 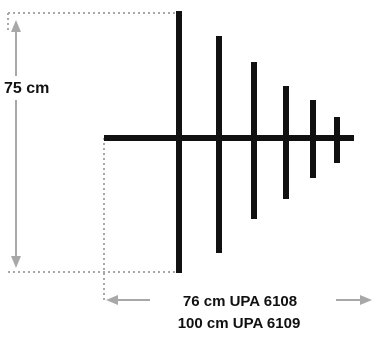 I want to click on height-arrow-down-head, so click(x=16, y=262).